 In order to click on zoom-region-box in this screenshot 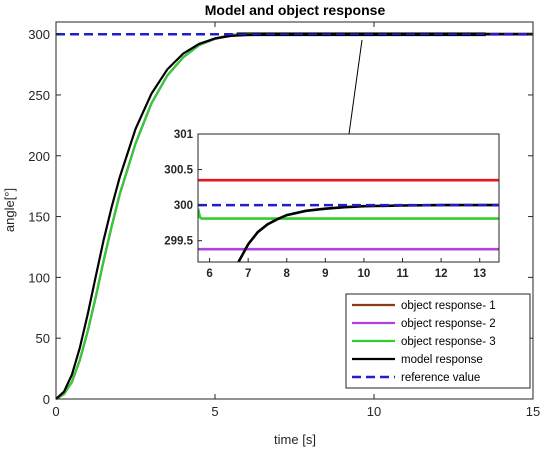, I will do `click(361, 34)`.